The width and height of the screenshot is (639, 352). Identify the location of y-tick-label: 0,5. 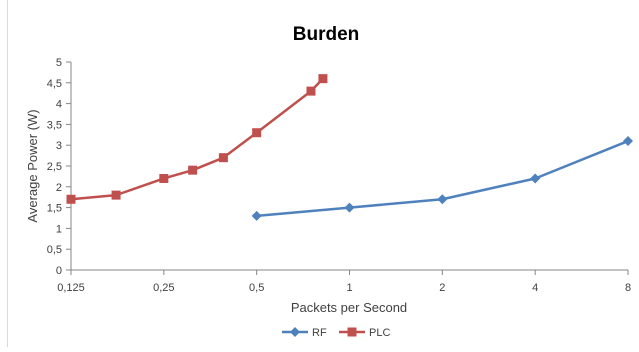
(54, 250).